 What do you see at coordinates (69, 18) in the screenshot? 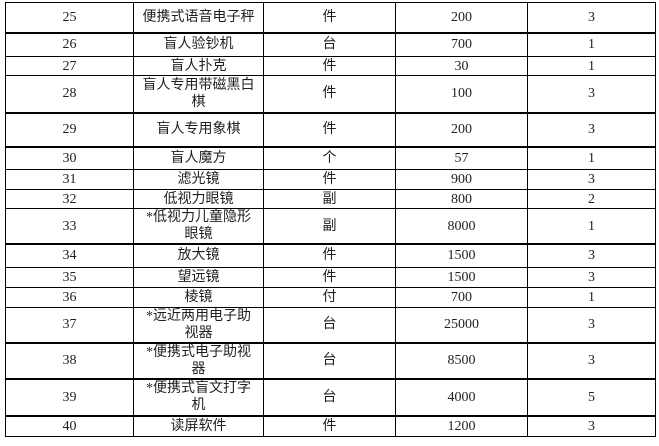
I see `row-index-cell: 25` at bounding box center [69, 18].